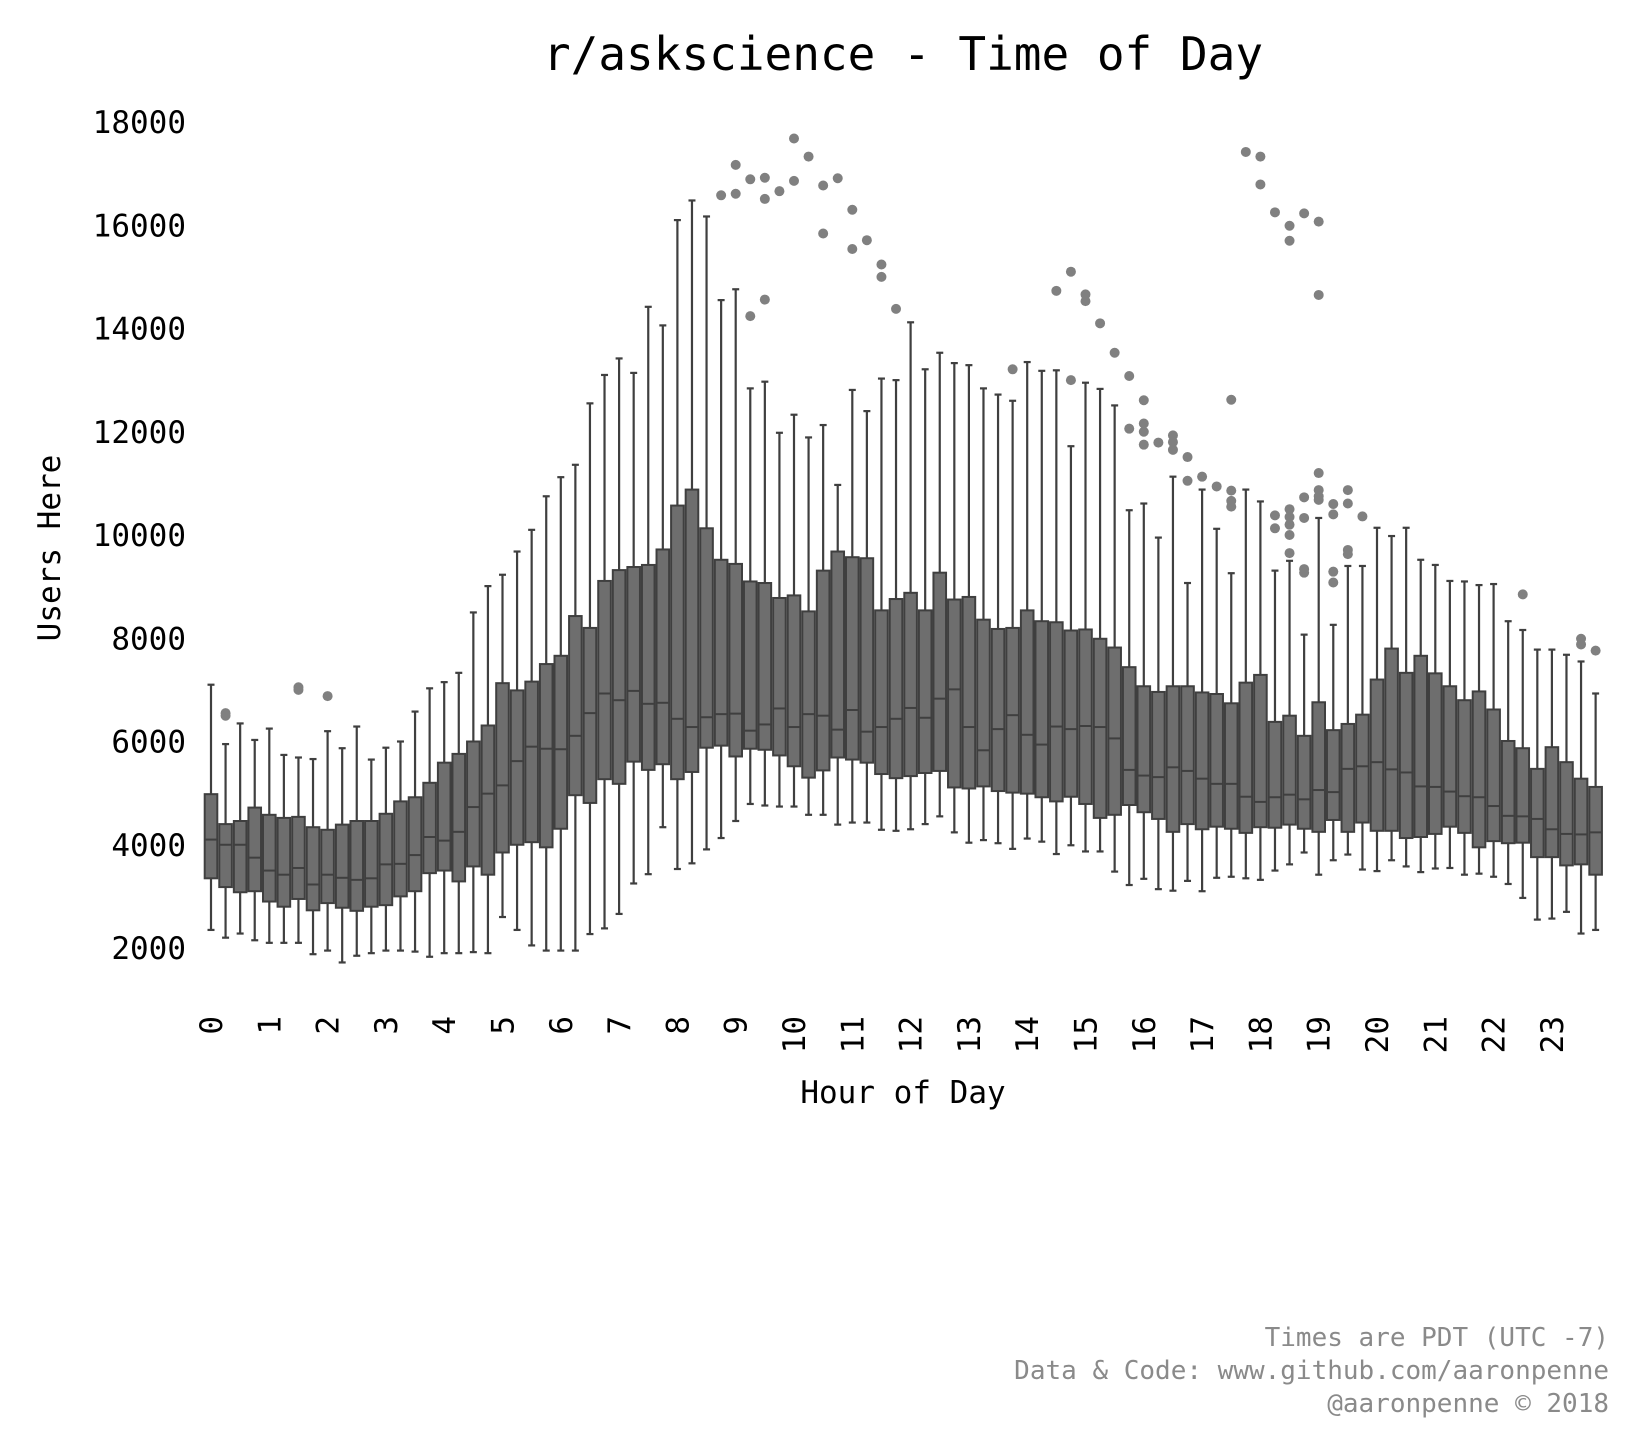 This screenshot has height=1446, width=1637. What do you see at coordinates (504, 1025) in the screenshot?
I see `x-tick-label: 5` at bounding box center [504, 1025].